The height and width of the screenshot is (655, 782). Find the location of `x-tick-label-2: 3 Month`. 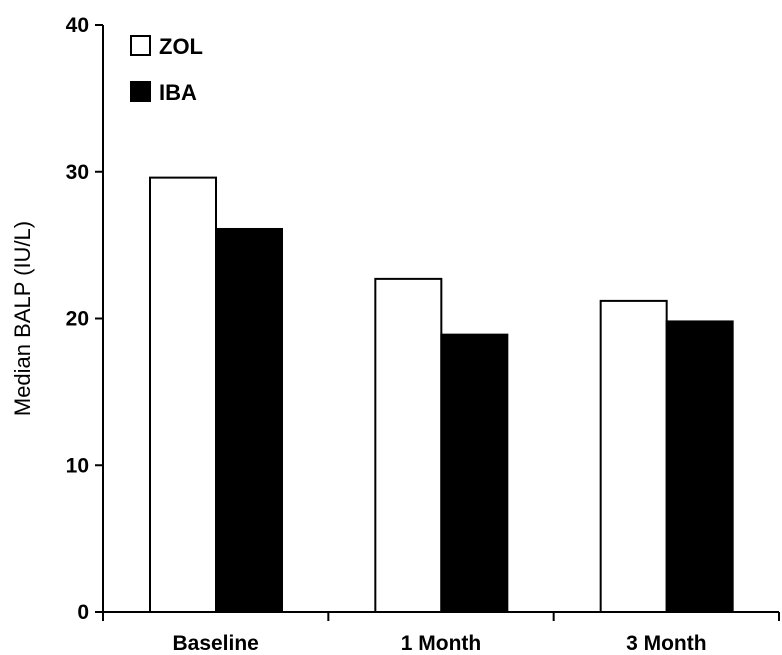

x-tick-label-2: 3 Month is located at coordinates (666, 643).